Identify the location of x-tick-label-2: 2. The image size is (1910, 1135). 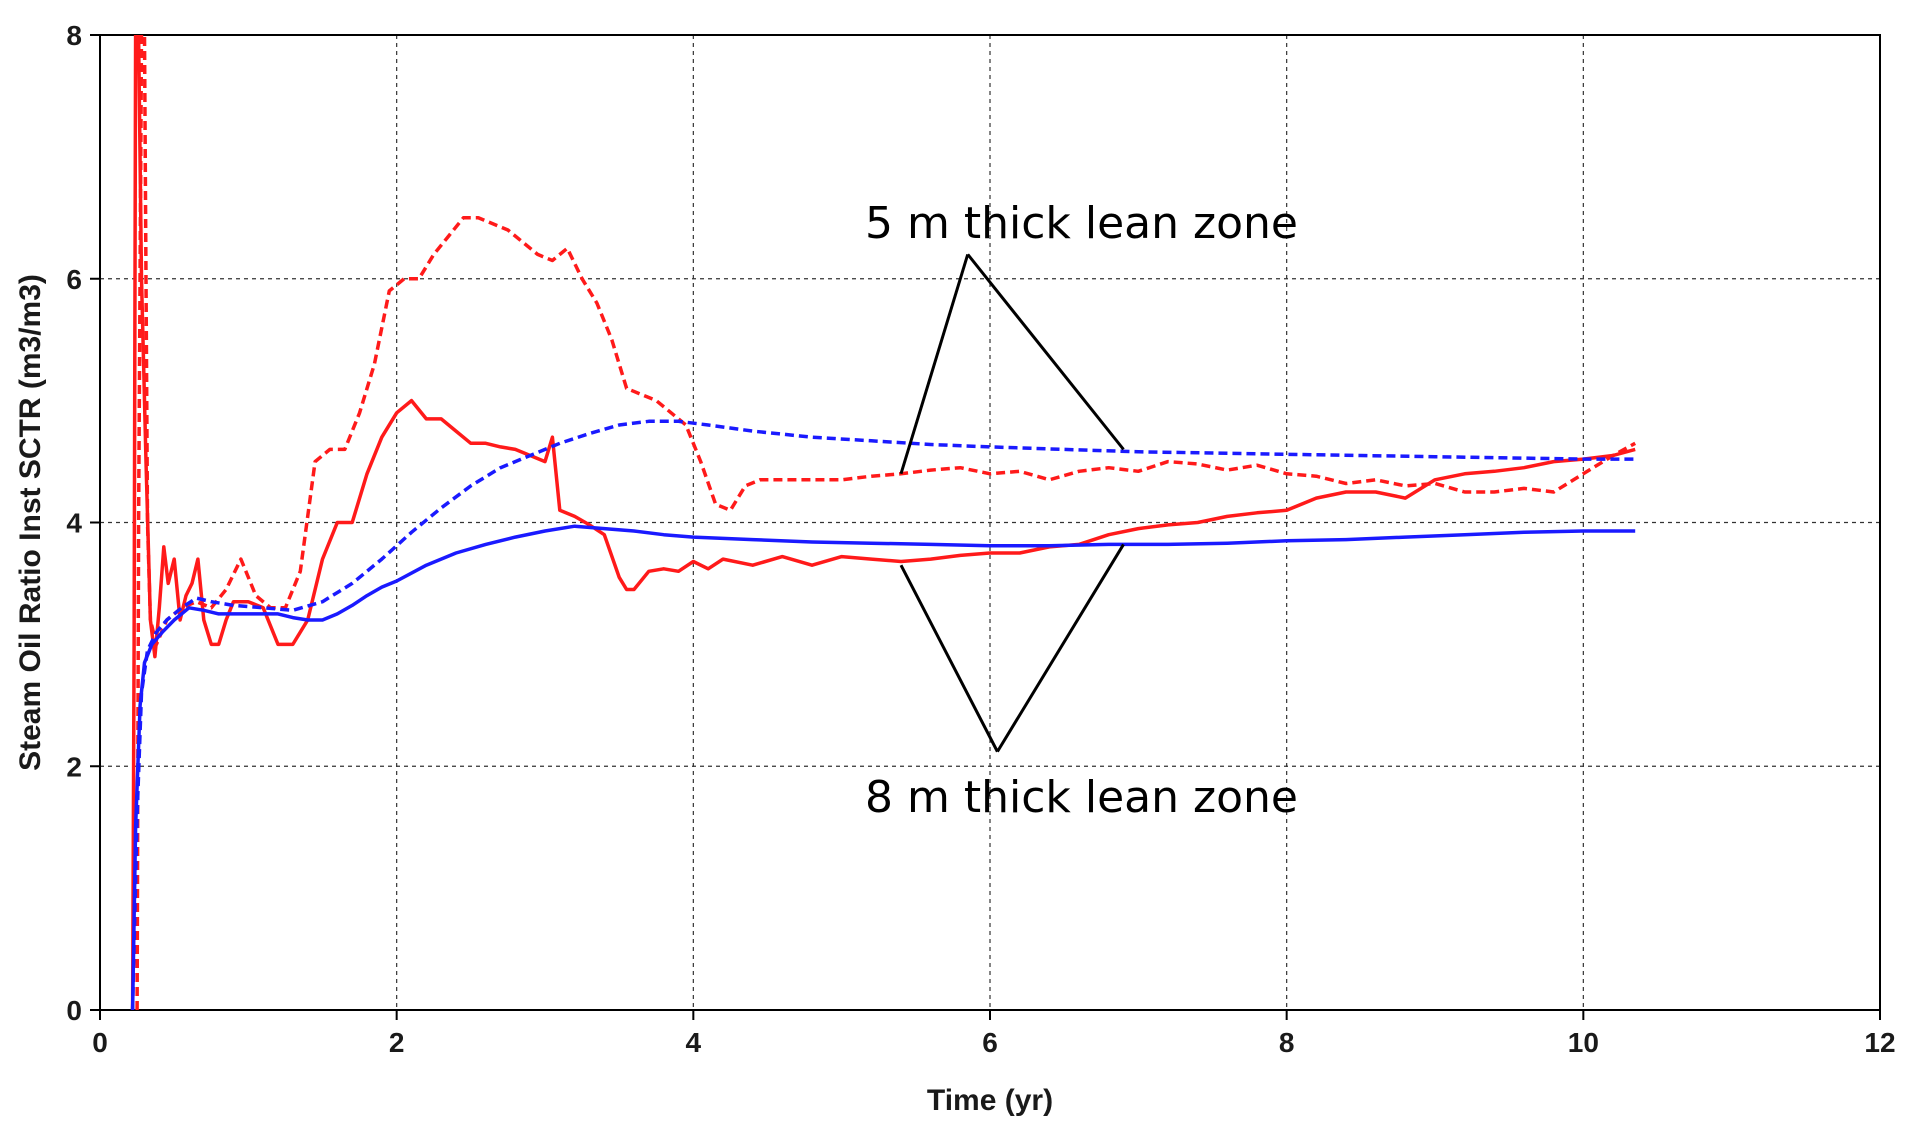
(397, 1042).